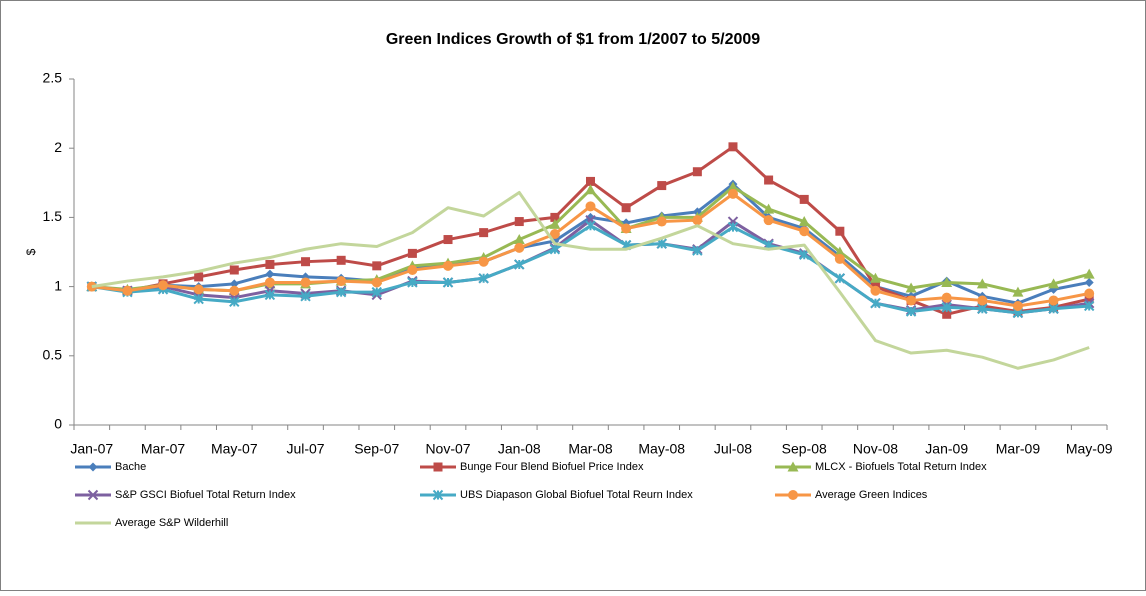  I want to click on y-tick-label: 2, so click(58, 147).